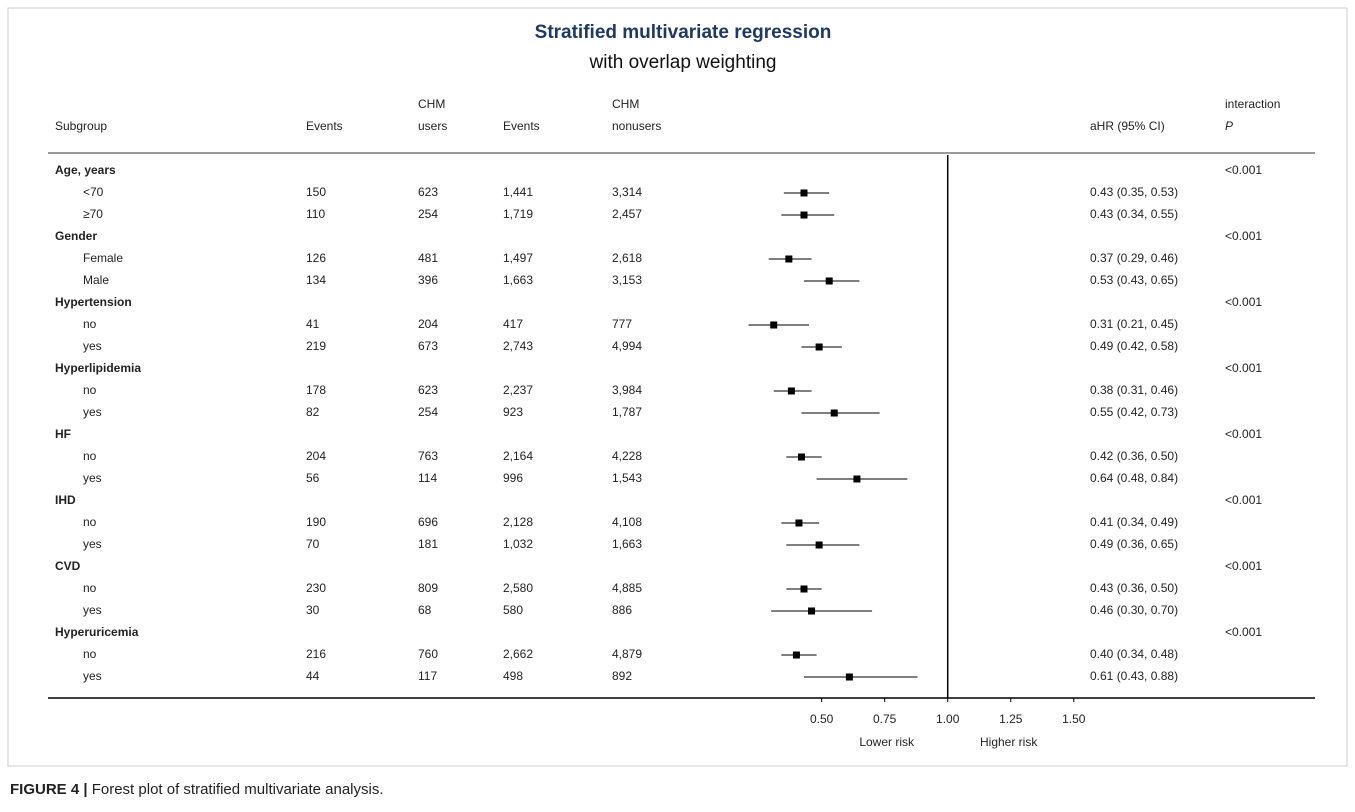  I want to click on cell: 696, so click(428, 522).